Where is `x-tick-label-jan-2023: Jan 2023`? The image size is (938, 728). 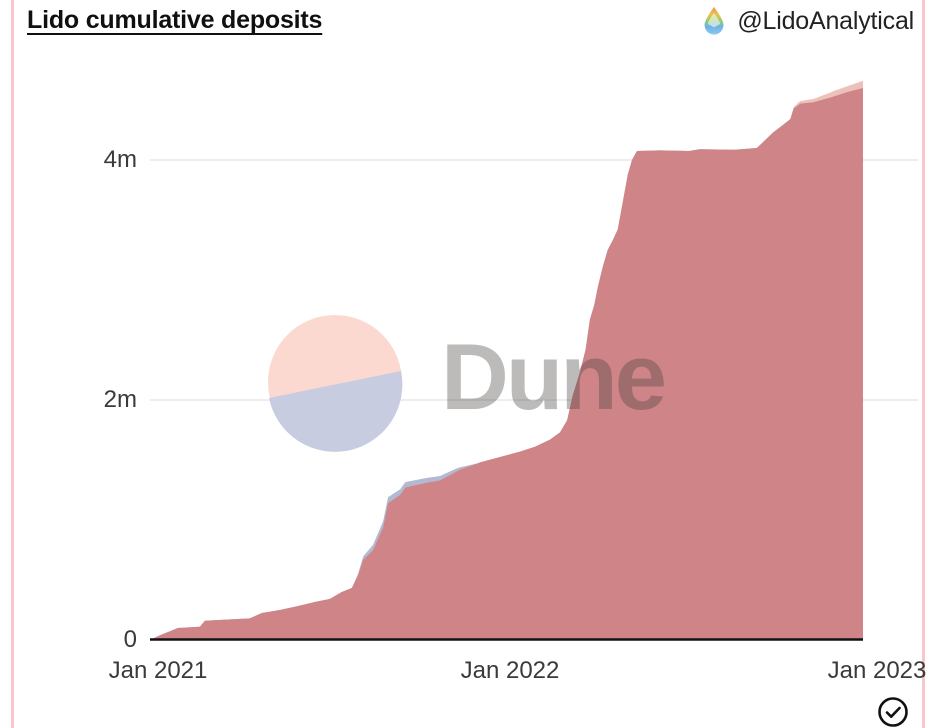
x-tick-label-jan-2023: Jan 2023 is located at coordinates (877, 670).